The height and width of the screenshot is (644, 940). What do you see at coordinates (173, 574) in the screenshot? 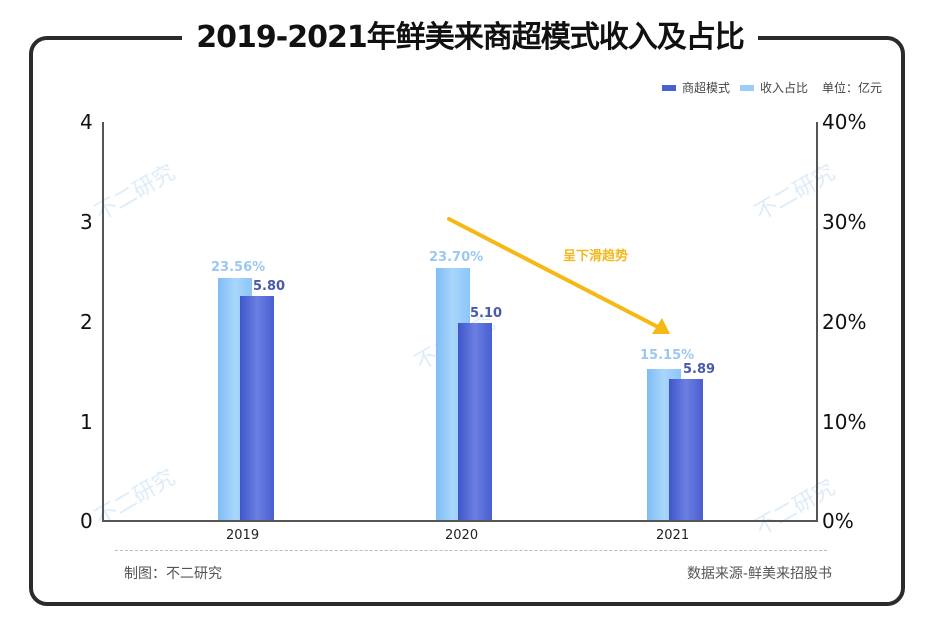
I see `chart-credit: 制图：不二研究` at bounding box center [173, 574].